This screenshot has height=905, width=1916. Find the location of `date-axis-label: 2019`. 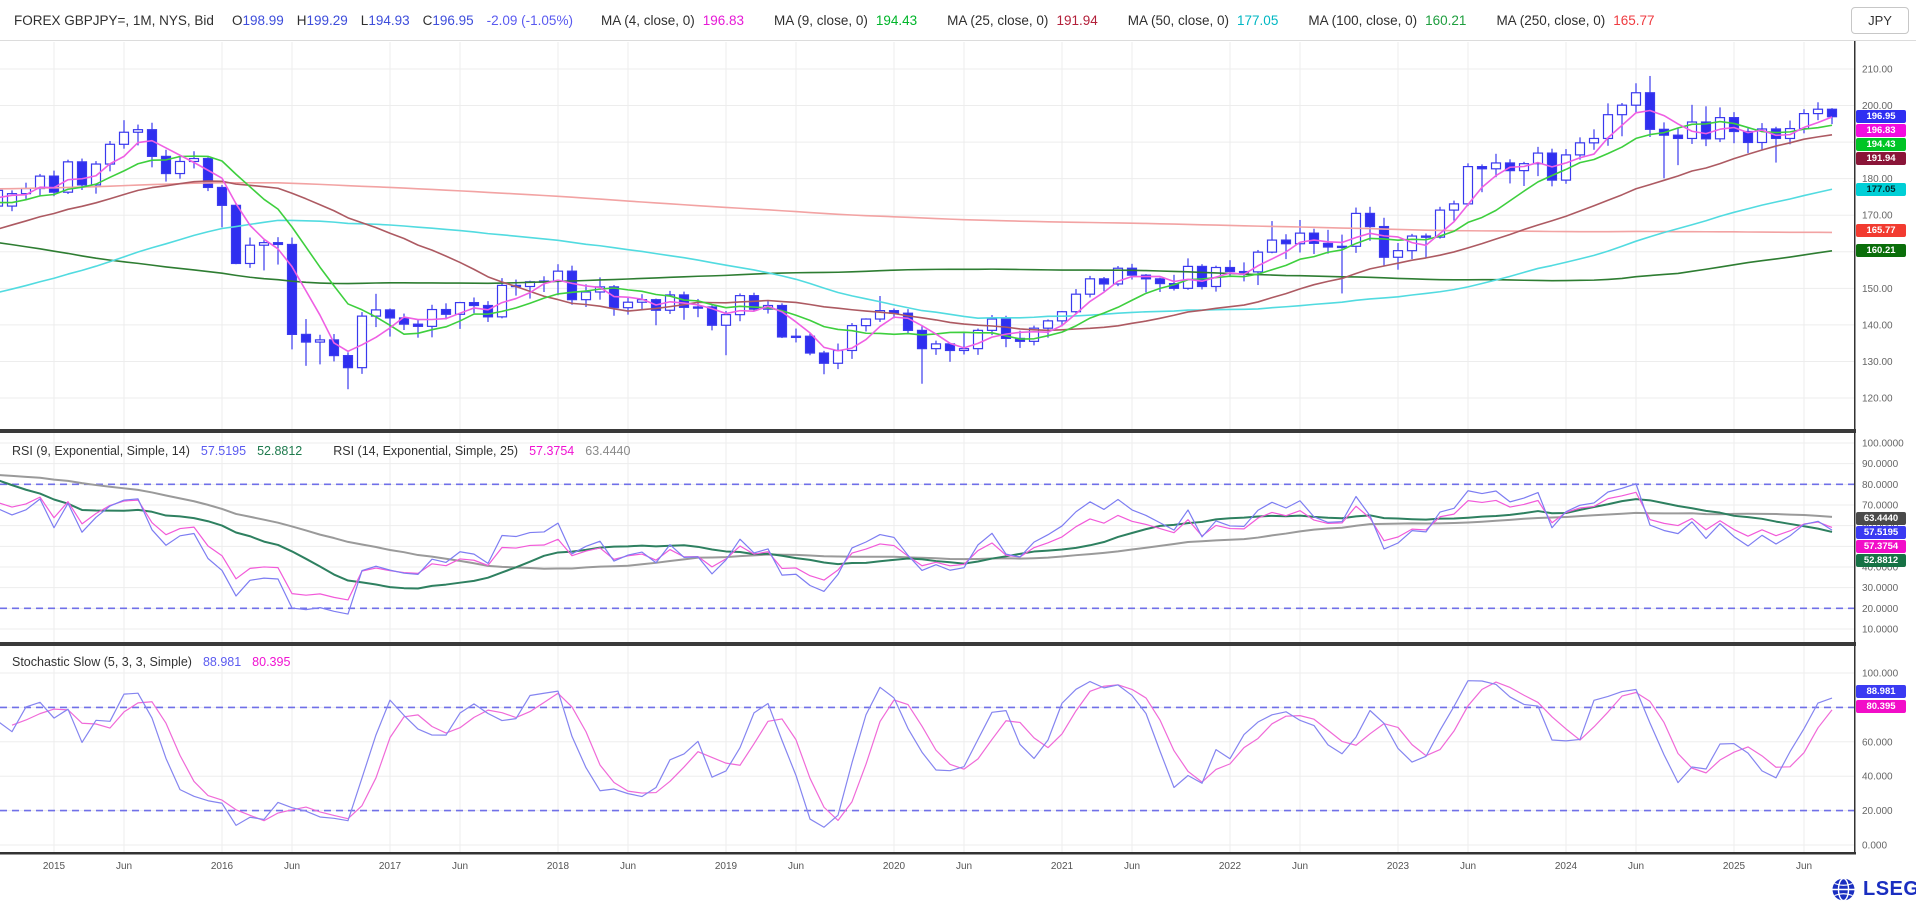

date-axis-label: 2019 is located at coordinates (726, 866).